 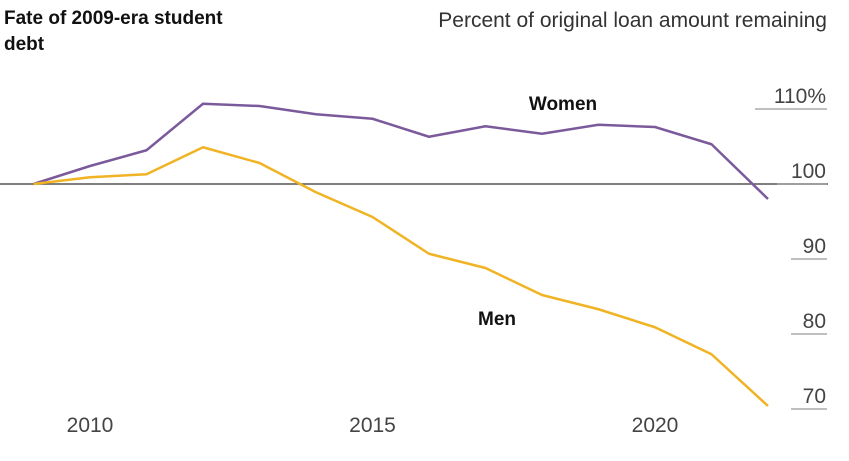 I want to click on chart-title: Fate of 2009-era student debt, so click(x=113, y=31).